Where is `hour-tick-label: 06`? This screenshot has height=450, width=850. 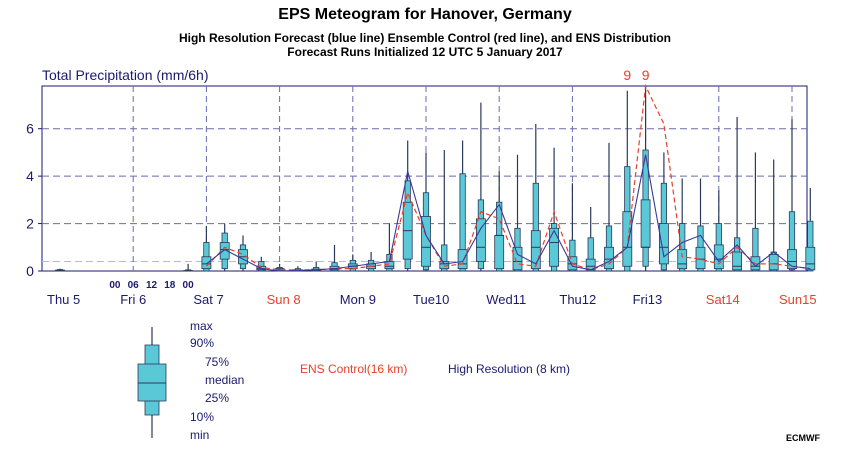
hour-tick-label: 06 is located at coordinates (134, 285).